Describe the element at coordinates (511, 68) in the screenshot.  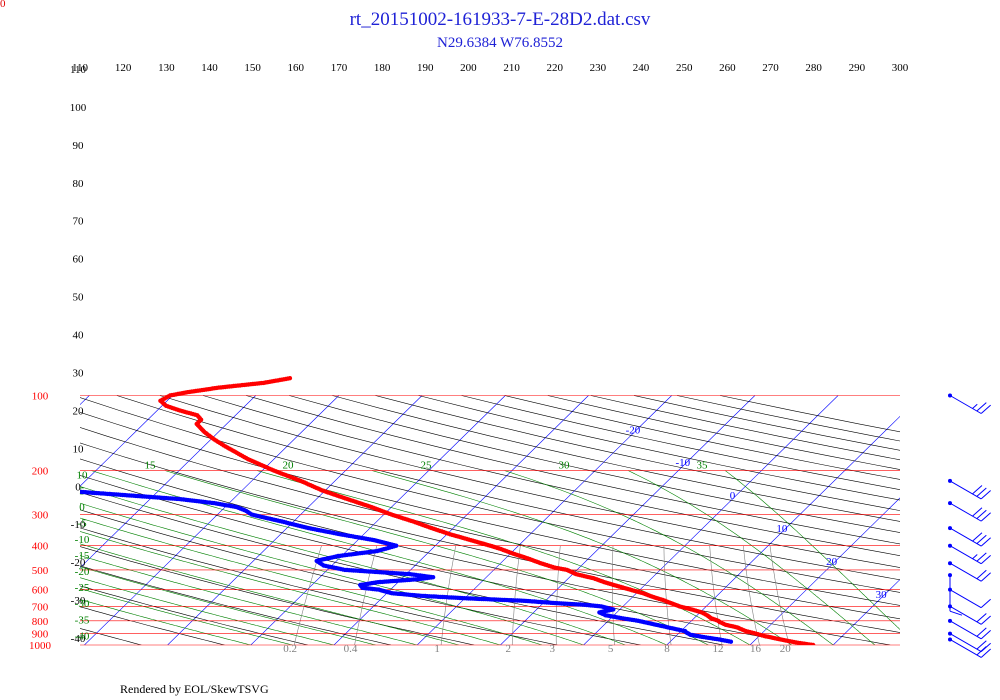
I see `top-scale-label: 210` at that location.